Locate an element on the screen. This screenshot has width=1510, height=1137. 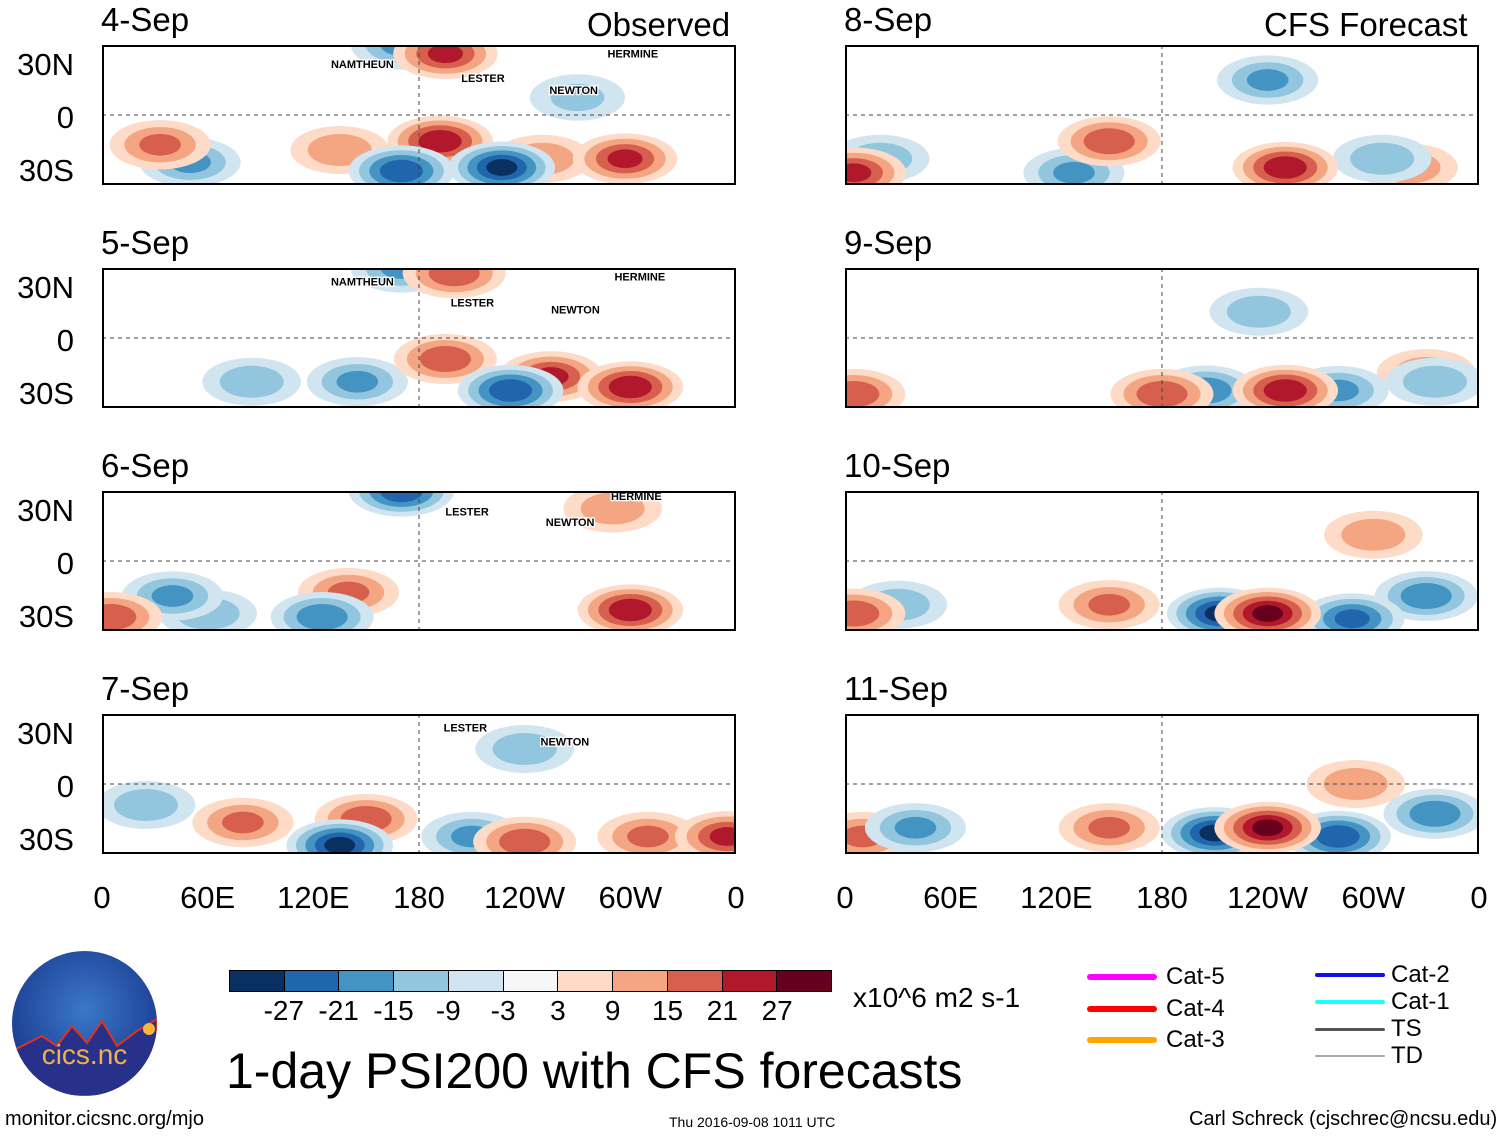
colorbar-label: 3 is located at coordinates (558, 1010).